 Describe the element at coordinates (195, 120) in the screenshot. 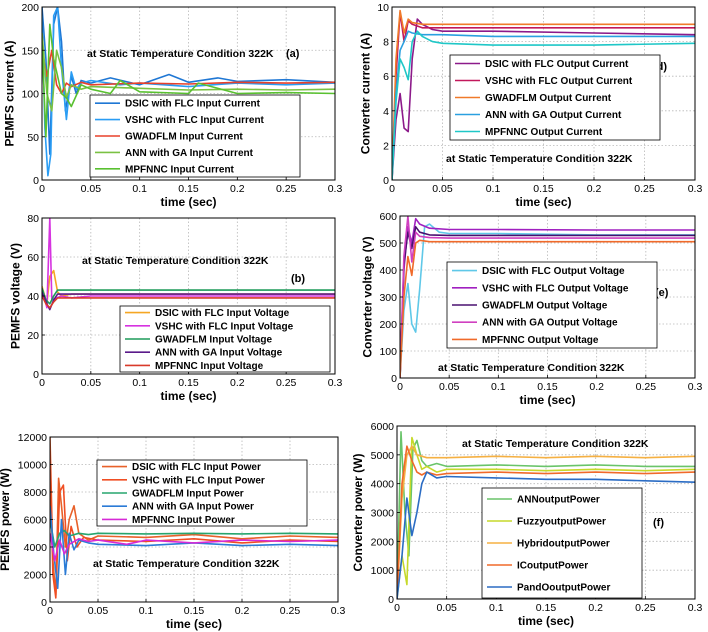

I see `legend-entry: VSHC with FLC Input Current` at that location.